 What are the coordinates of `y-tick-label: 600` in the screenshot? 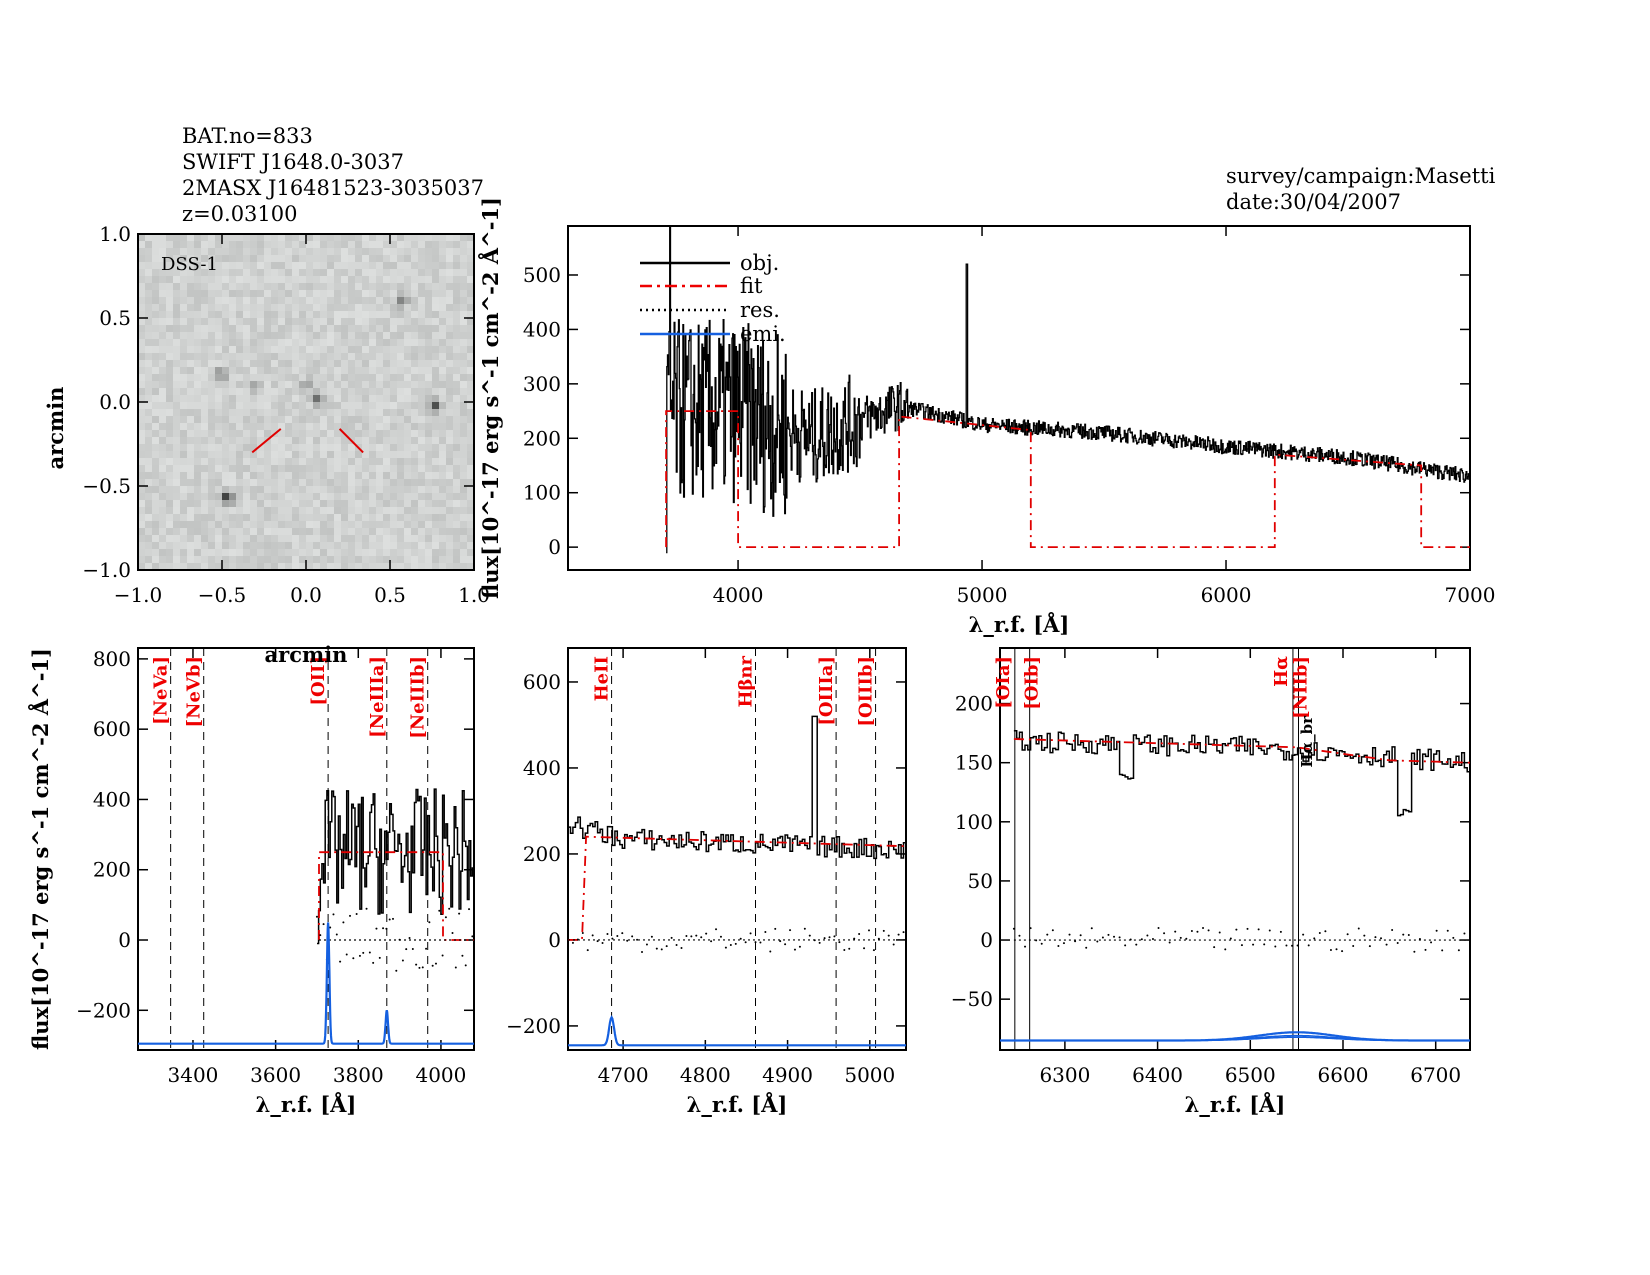 It's located at (542, 682).